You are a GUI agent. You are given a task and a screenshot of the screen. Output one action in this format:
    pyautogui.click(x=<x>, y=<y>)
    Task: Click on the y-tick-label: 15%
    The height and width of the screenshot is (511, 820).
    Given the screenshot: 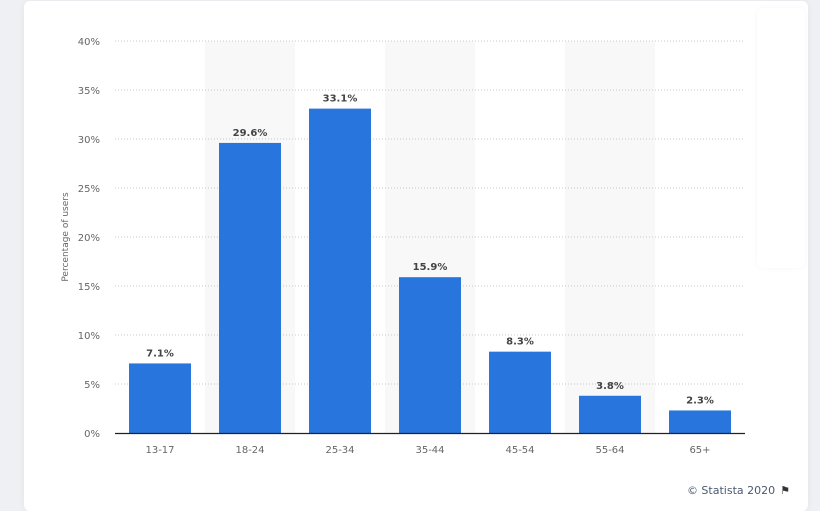 What is the action you would take?
    pyautogui.click(x=89, y=287)
    